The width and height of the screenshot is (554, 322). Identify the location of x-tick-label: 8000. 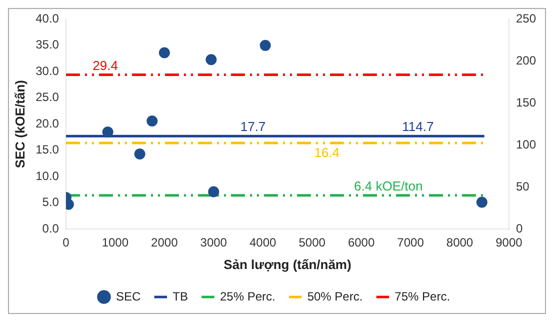
(460, 243).